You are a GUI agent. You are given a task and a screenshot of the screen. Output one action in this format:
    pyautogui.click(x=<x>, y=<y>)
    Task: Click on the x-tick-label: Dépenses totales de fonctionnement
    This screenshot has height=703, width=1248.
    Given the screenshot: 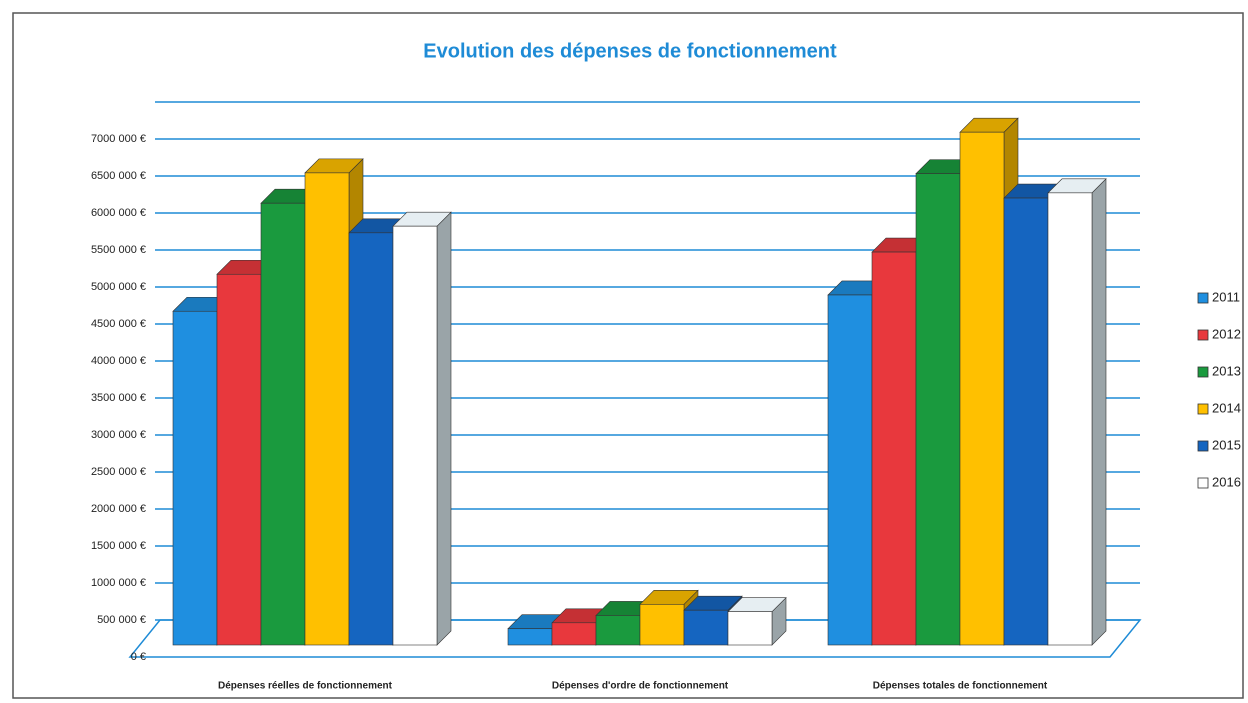 What is the action you would take?
    pyautogui.click(x=960, y=686)
    